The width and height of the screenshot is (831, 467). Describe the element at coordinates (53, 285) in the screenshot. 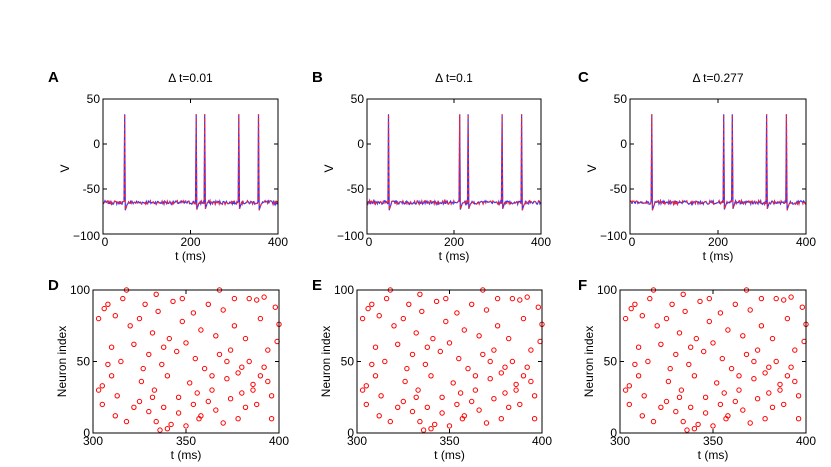

I see `panel-label-d: D` at that location.